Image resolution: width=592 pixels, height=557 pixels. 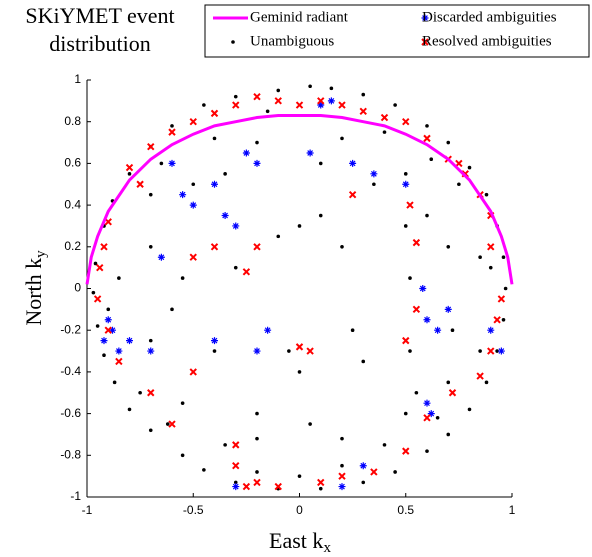 What do you see at coordinates (299, 17) in the screenshot?
I see `legend-label: Geminid radiant` at bounding box center [299, 17].